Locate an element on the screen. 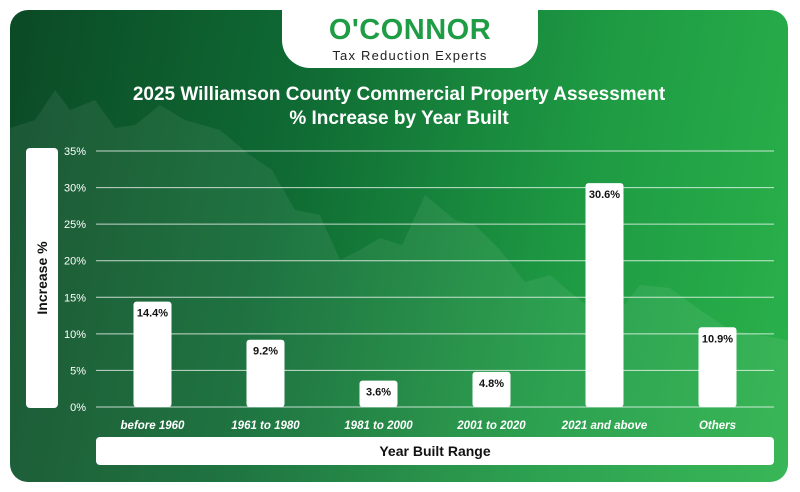 The width and height of the screenshot is (800, 492). data-label: 30.6% is located at coordinates (604, 195).